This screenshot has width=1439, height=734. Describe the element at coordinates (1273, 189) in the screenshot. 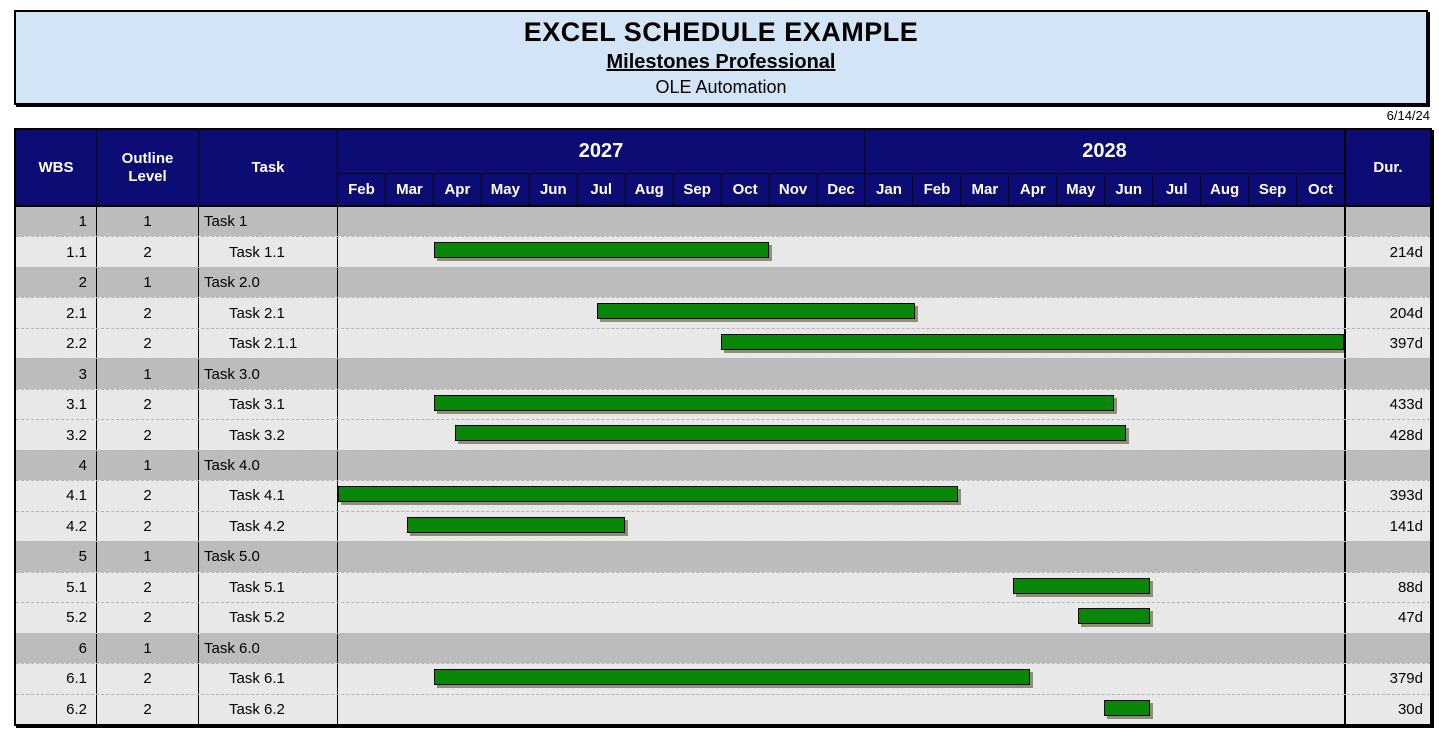

I see `month-label: Sep` at that location.